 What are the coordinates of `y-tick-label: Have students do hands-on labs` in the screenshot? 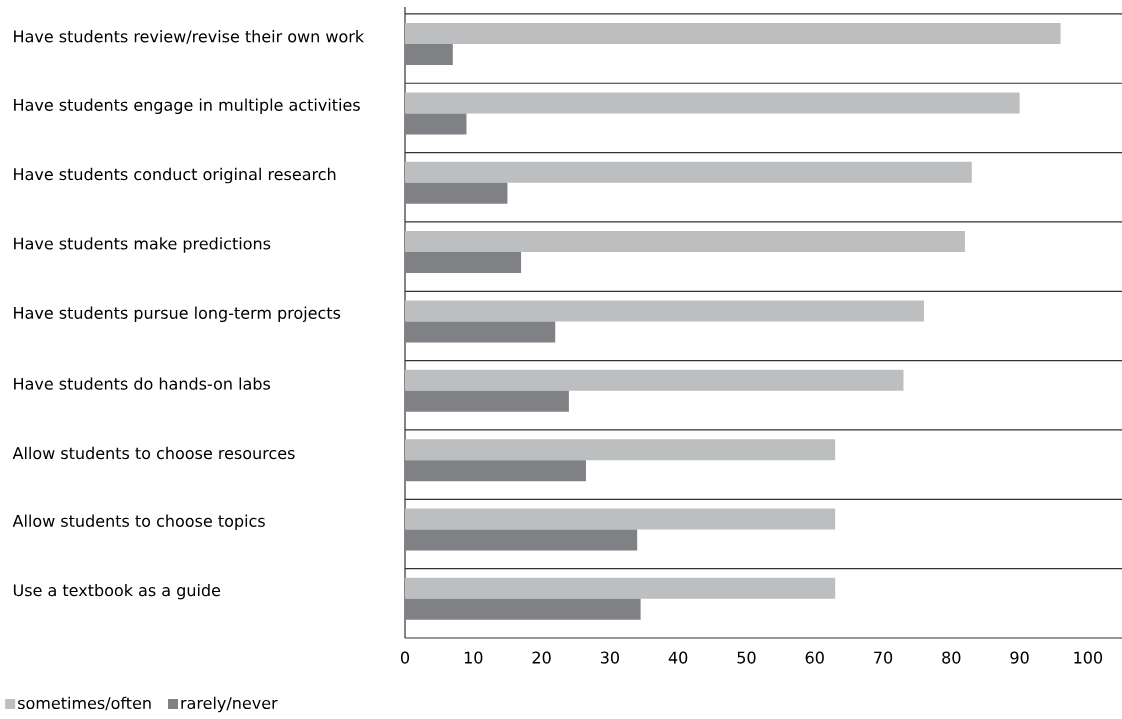 It's located at (142, 383).